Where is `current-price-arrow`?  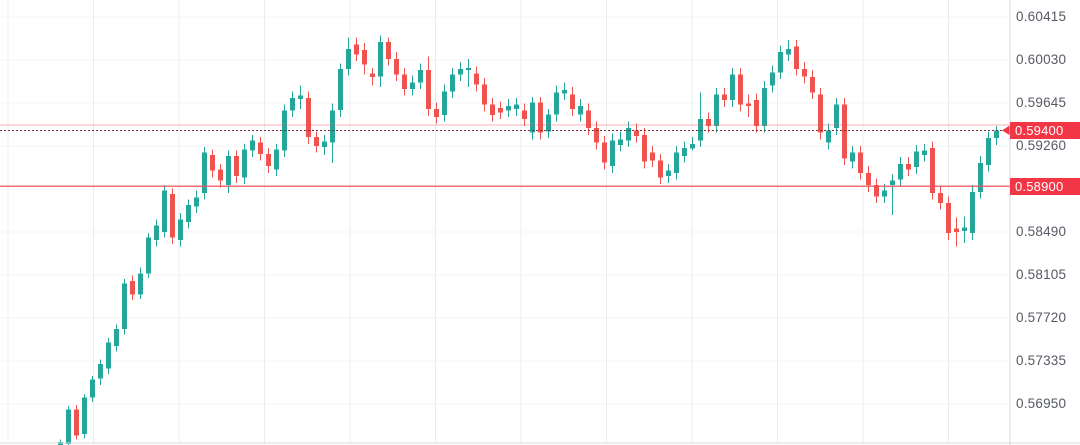 current-price-arrow is located at coordinates (1006, 130).